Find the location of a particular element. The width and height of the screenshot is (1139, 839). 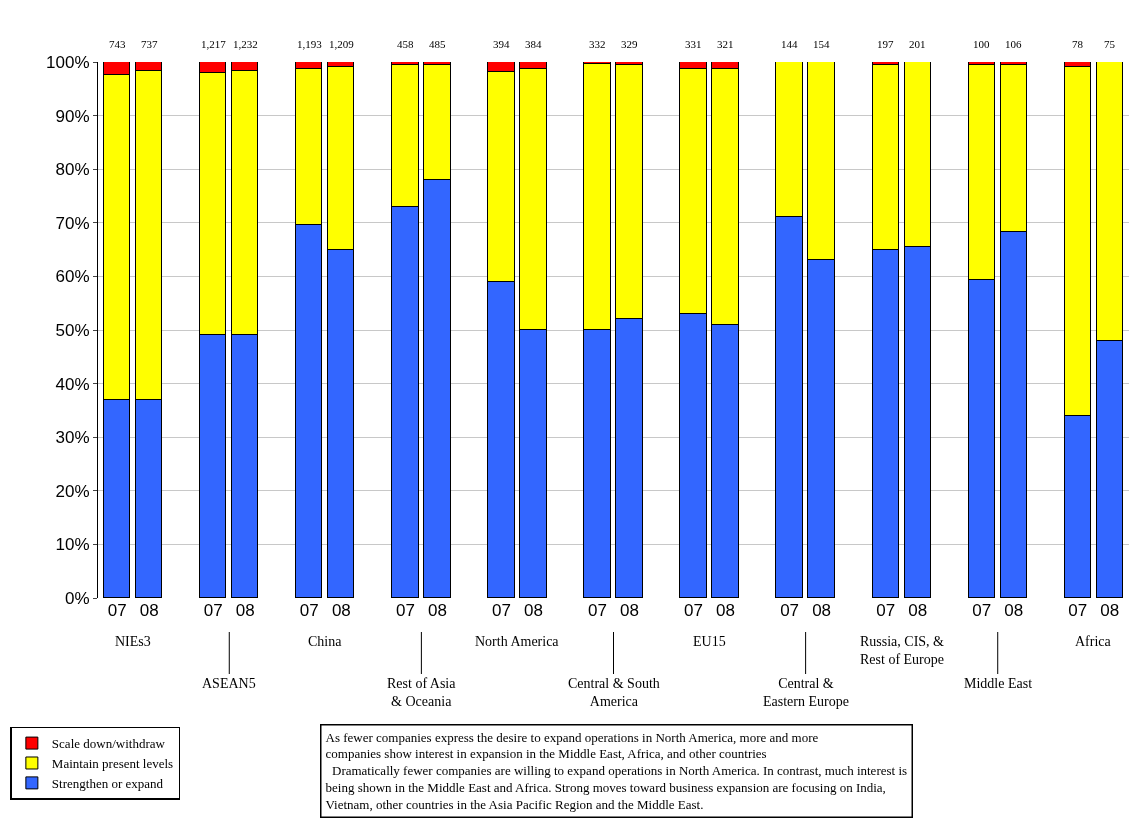

text: 201 is located at coordinates (917, 44).